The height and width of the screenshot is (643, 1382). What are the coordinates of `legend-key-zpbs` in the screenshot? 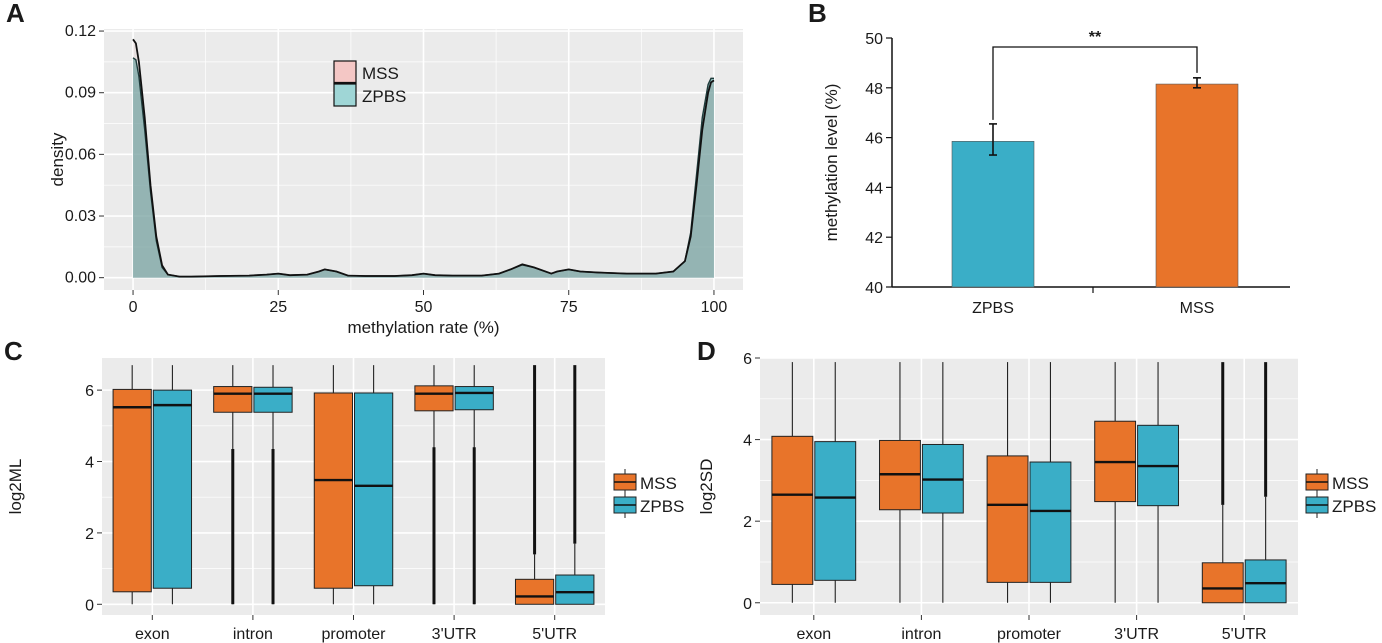 It's located at (345, 95).